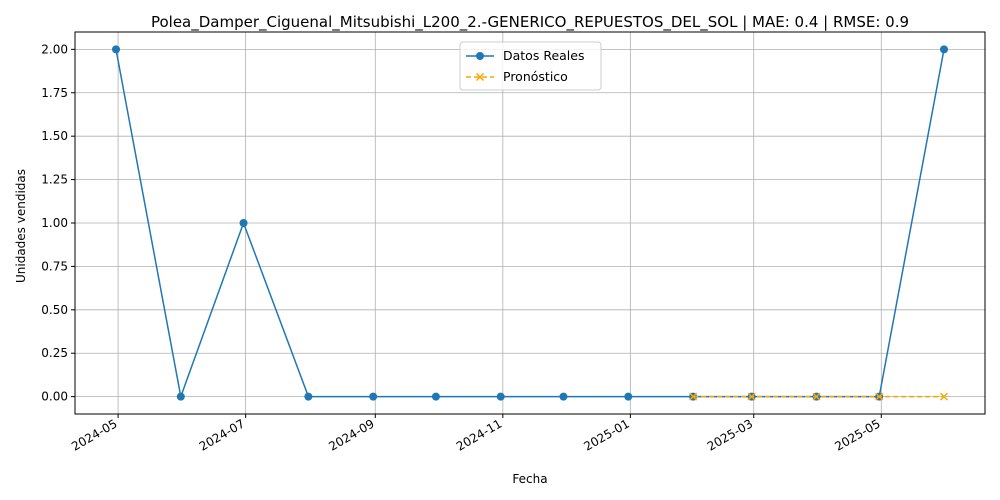 This screenshot has height=500, width=1000. I want to click on y-tick-label: 0.00, so click(54, 397).